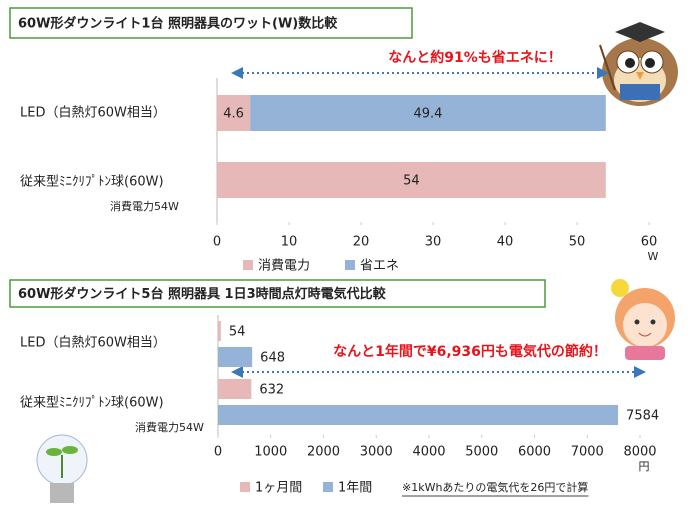 The height and width of the screenshot is (525, 700). What do you see at coordinates (495, 487) in the screenshot?
I see `footnote: ※1kWhあたりの電気代を26円で計算` at bounding box center [495, 487].